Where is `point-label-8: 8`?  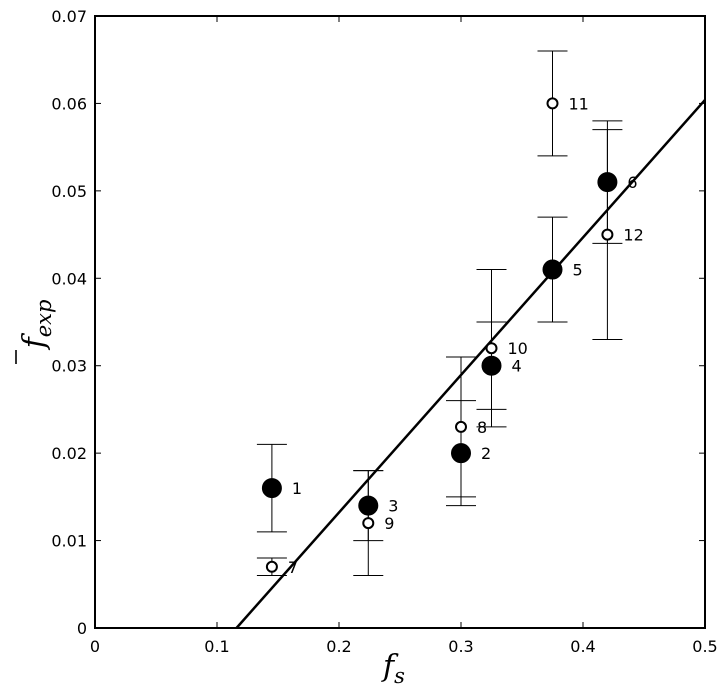 point-label-8: 8 is located at coordinates (482, 427).